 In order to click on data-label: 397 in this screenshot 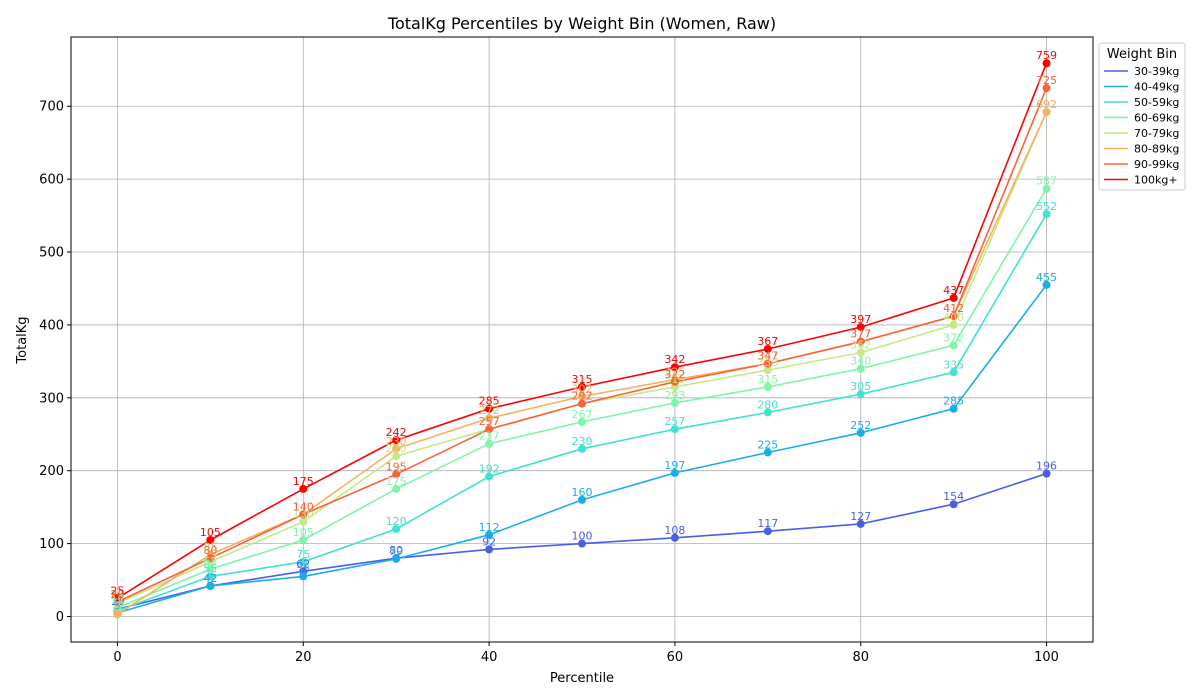, I will do `click(860, 319)`.